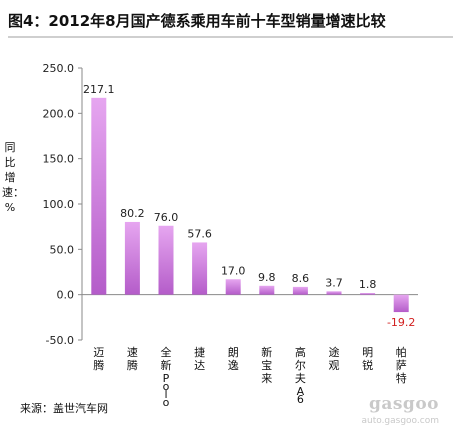  I want to click on data-label: 217.1, so click(99, 89).